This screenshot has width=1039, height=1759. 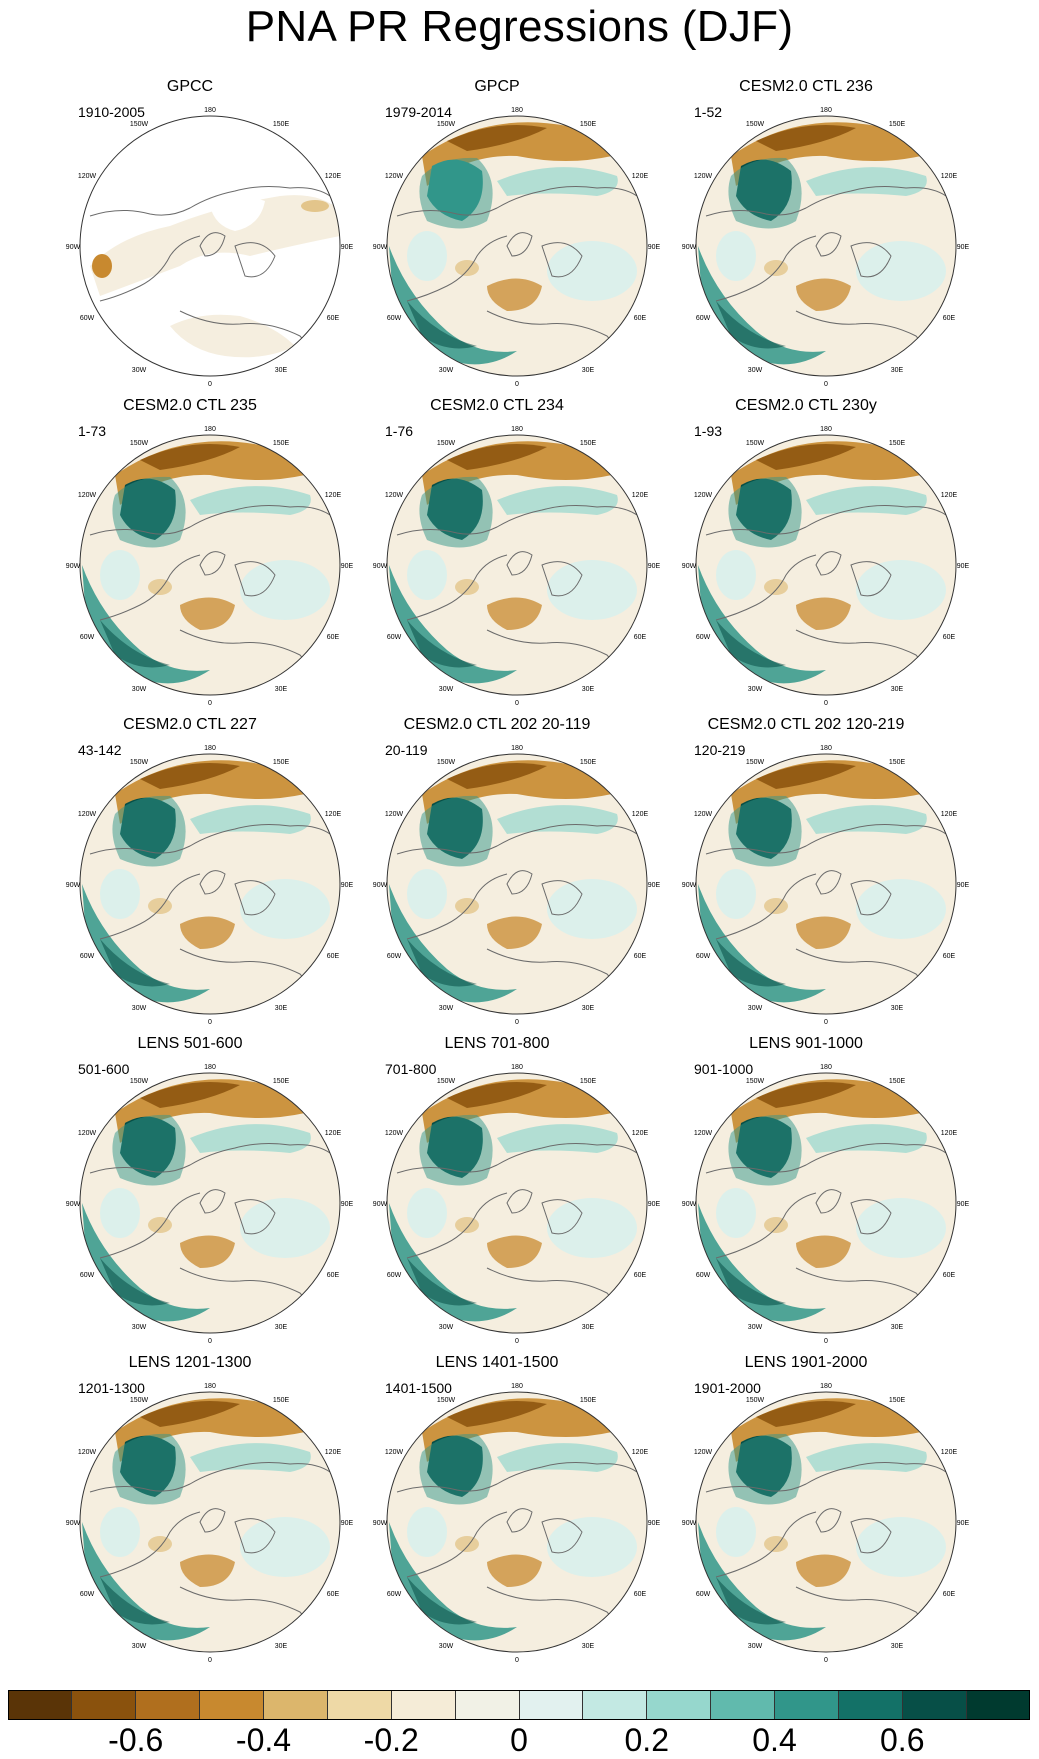 I want to click on coastlines, so click(x=826, y=910).